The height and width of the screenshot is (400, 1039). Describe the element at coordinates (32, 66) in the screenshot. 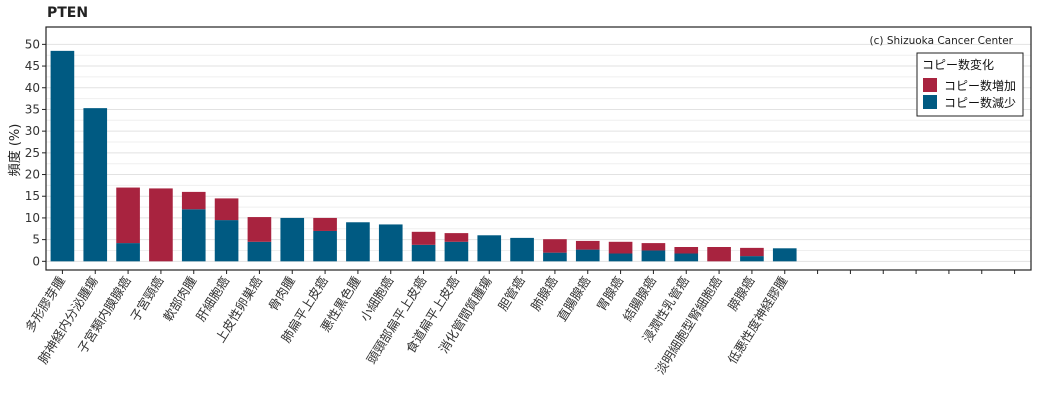

I see `y-tick-label: 45` at that location.